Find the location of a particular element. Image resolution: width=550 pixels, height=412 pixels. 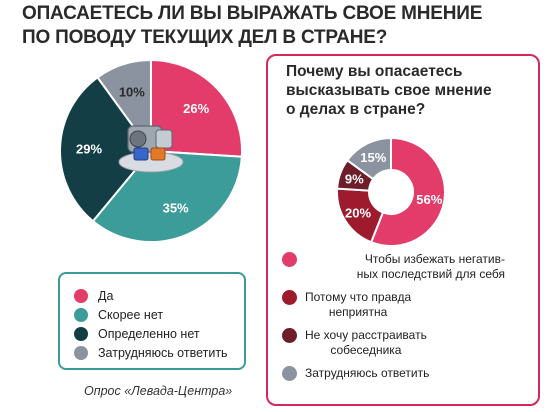

pie-data-label: 26% is located at coordinates (196, 108).